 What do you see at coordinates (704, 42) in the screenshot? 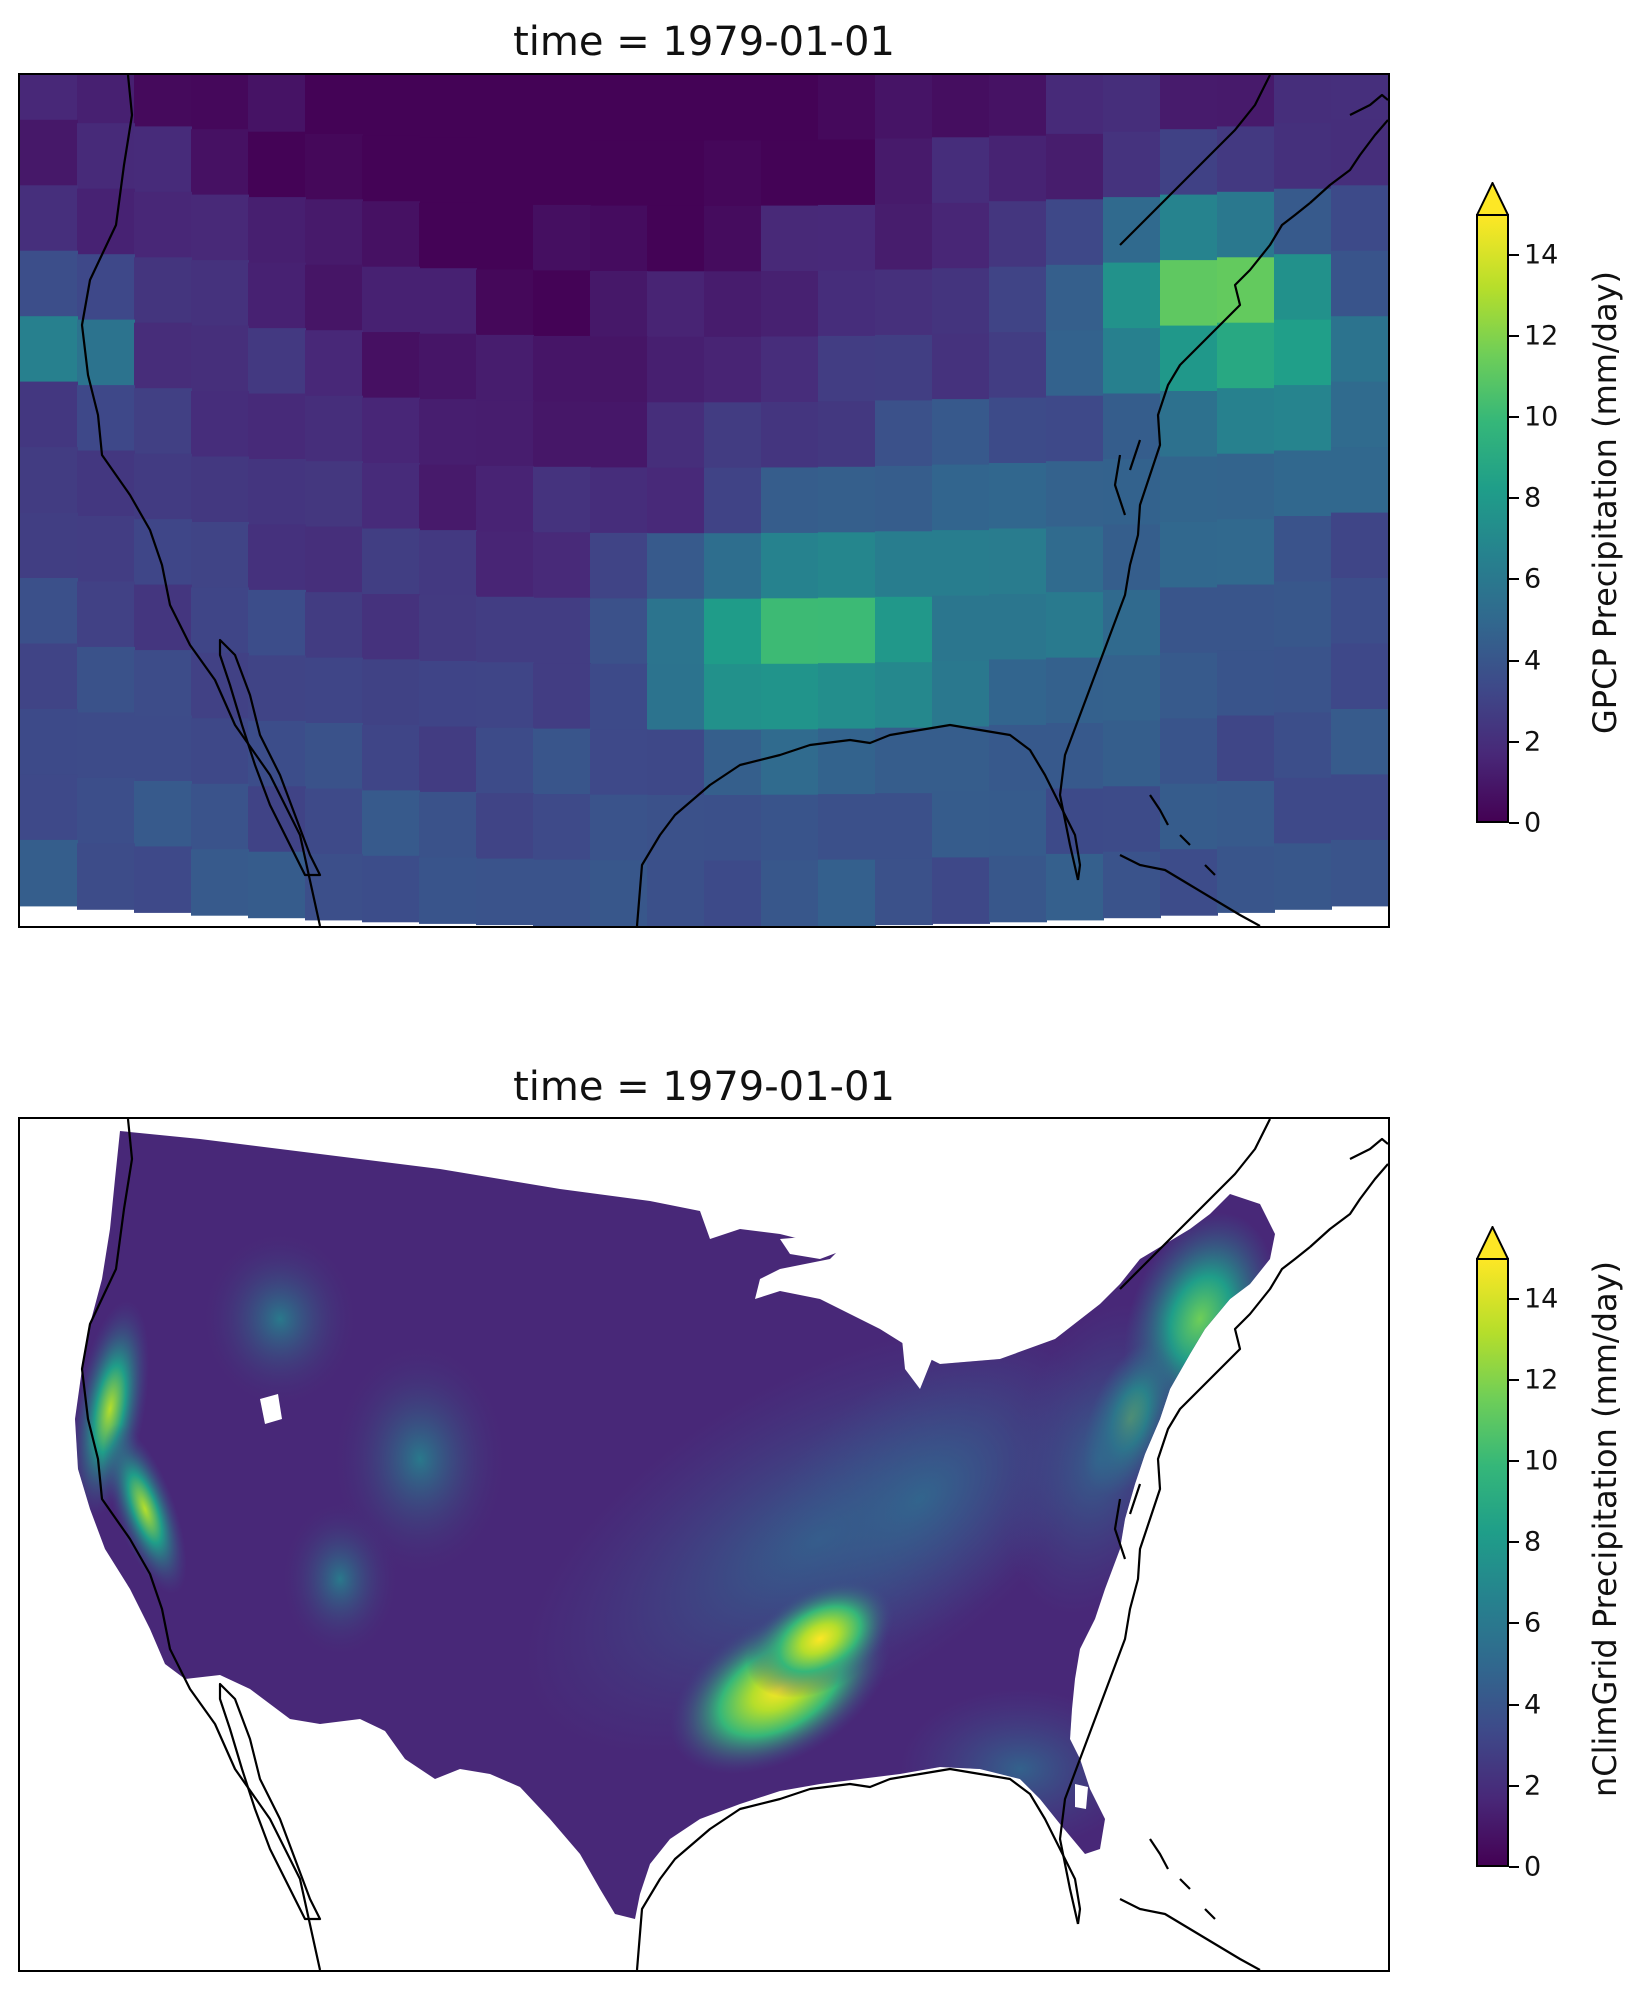
I see `top-panel-title: time = 1979-01-01` at bounding box center [704, 42].